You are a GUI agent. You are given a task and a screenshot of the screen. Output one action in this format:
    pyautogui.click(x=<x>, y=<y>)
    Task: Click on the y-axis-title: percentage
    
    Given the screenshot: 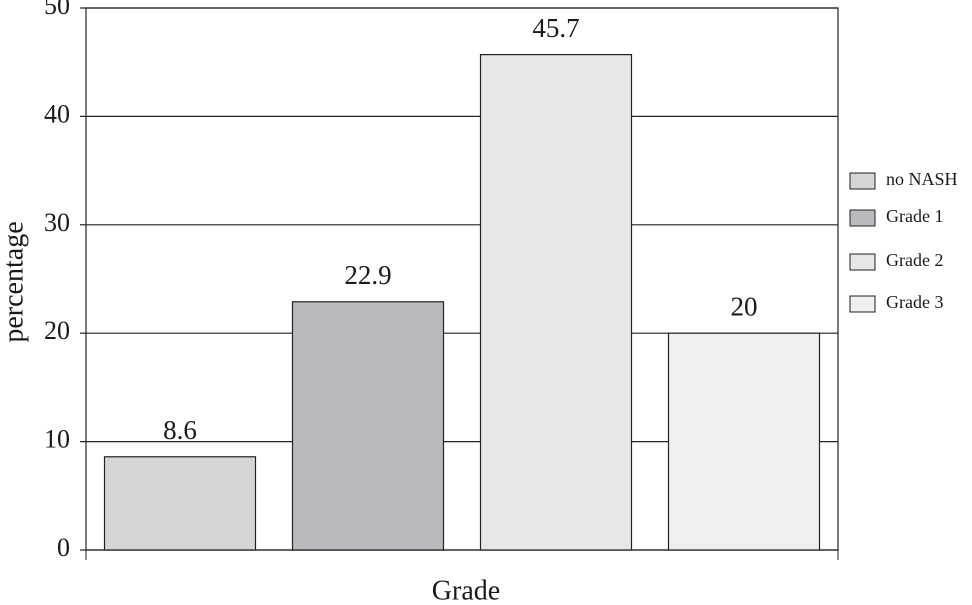 What is the action you would take?
    pyautogui.click(x=14, y=281)
    